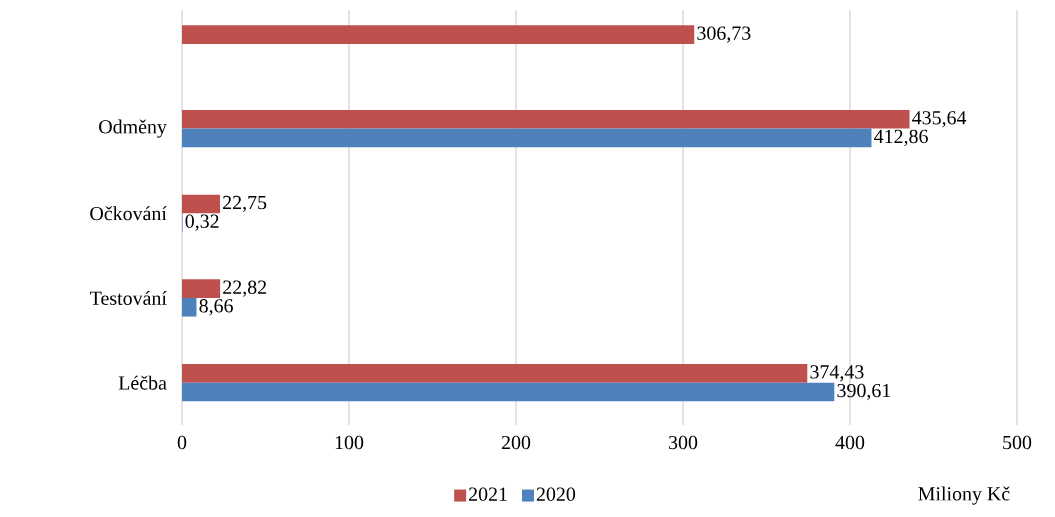  What do you see at coordinates (182, 442) in the screenshot?
I see `x-tick-label: 0` at bounding box center [182, 442].